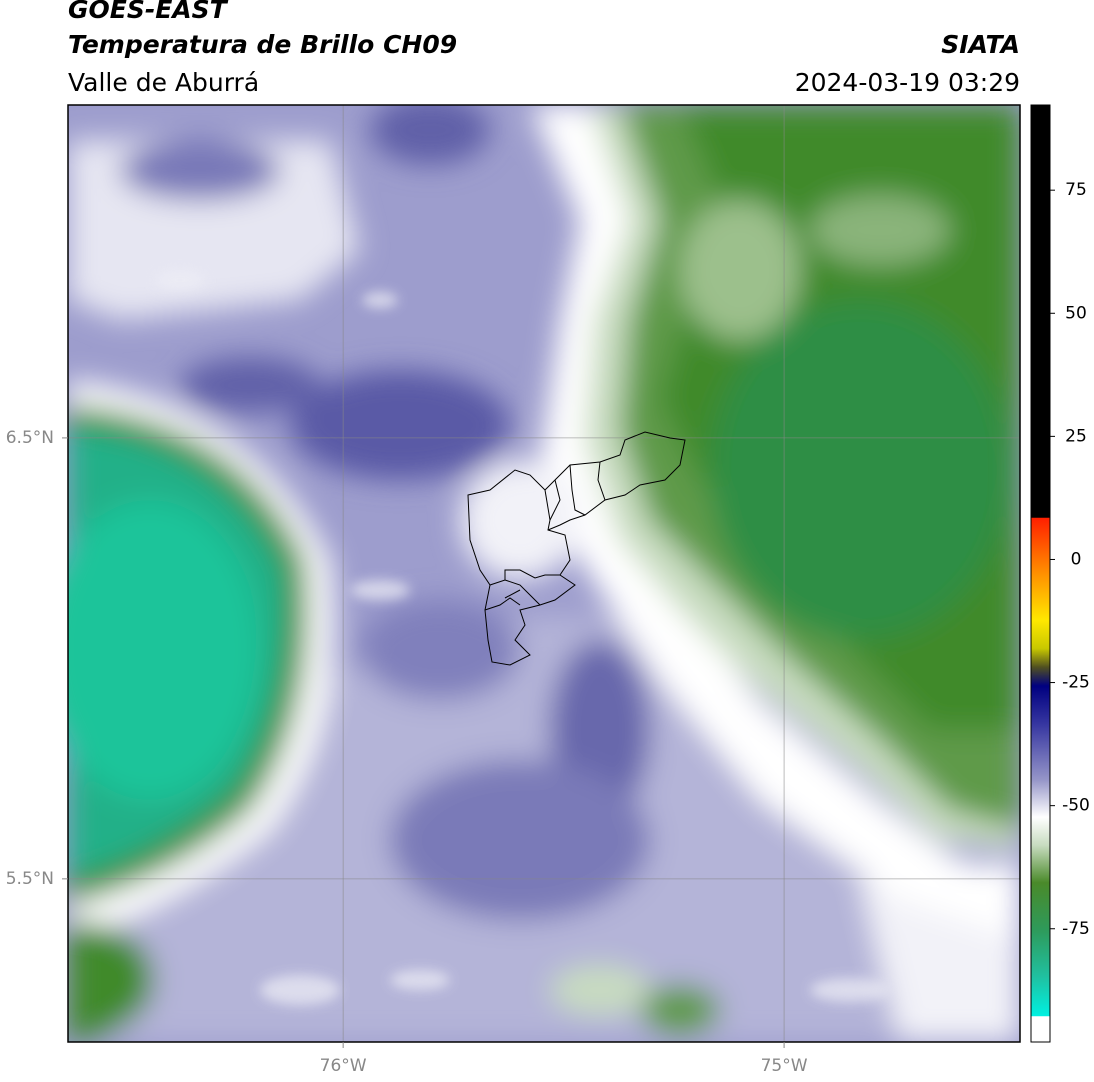 This screenshot has height=1082, width=1094. Describe the element at coordinates (980, 44) in the screenshot. I see `organization: SIATA` at that location.